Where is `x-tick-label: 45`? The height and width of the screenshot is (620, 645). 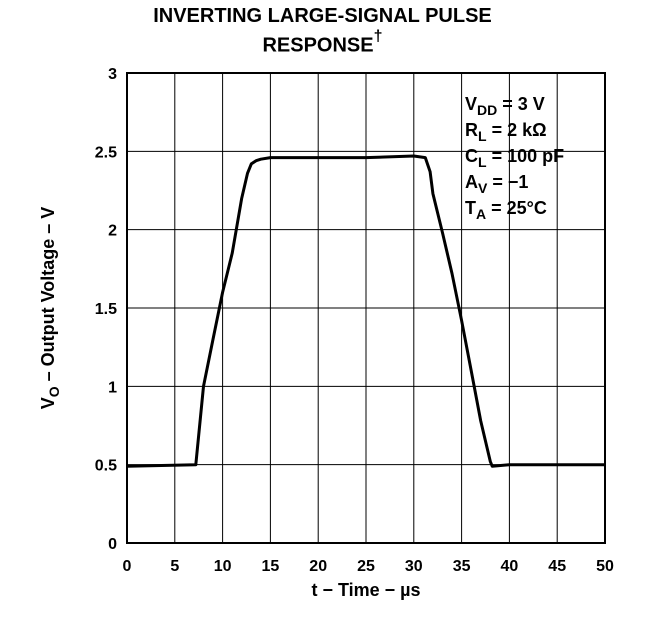 x-tick-label: 45 is located at coordinates (557, 566).